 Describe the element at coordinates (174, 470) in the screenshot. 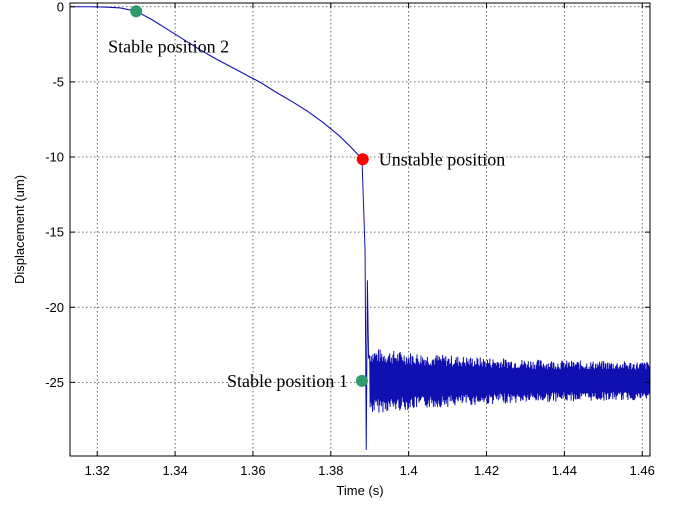

I see `x-tick-label: 1.34` at that location.